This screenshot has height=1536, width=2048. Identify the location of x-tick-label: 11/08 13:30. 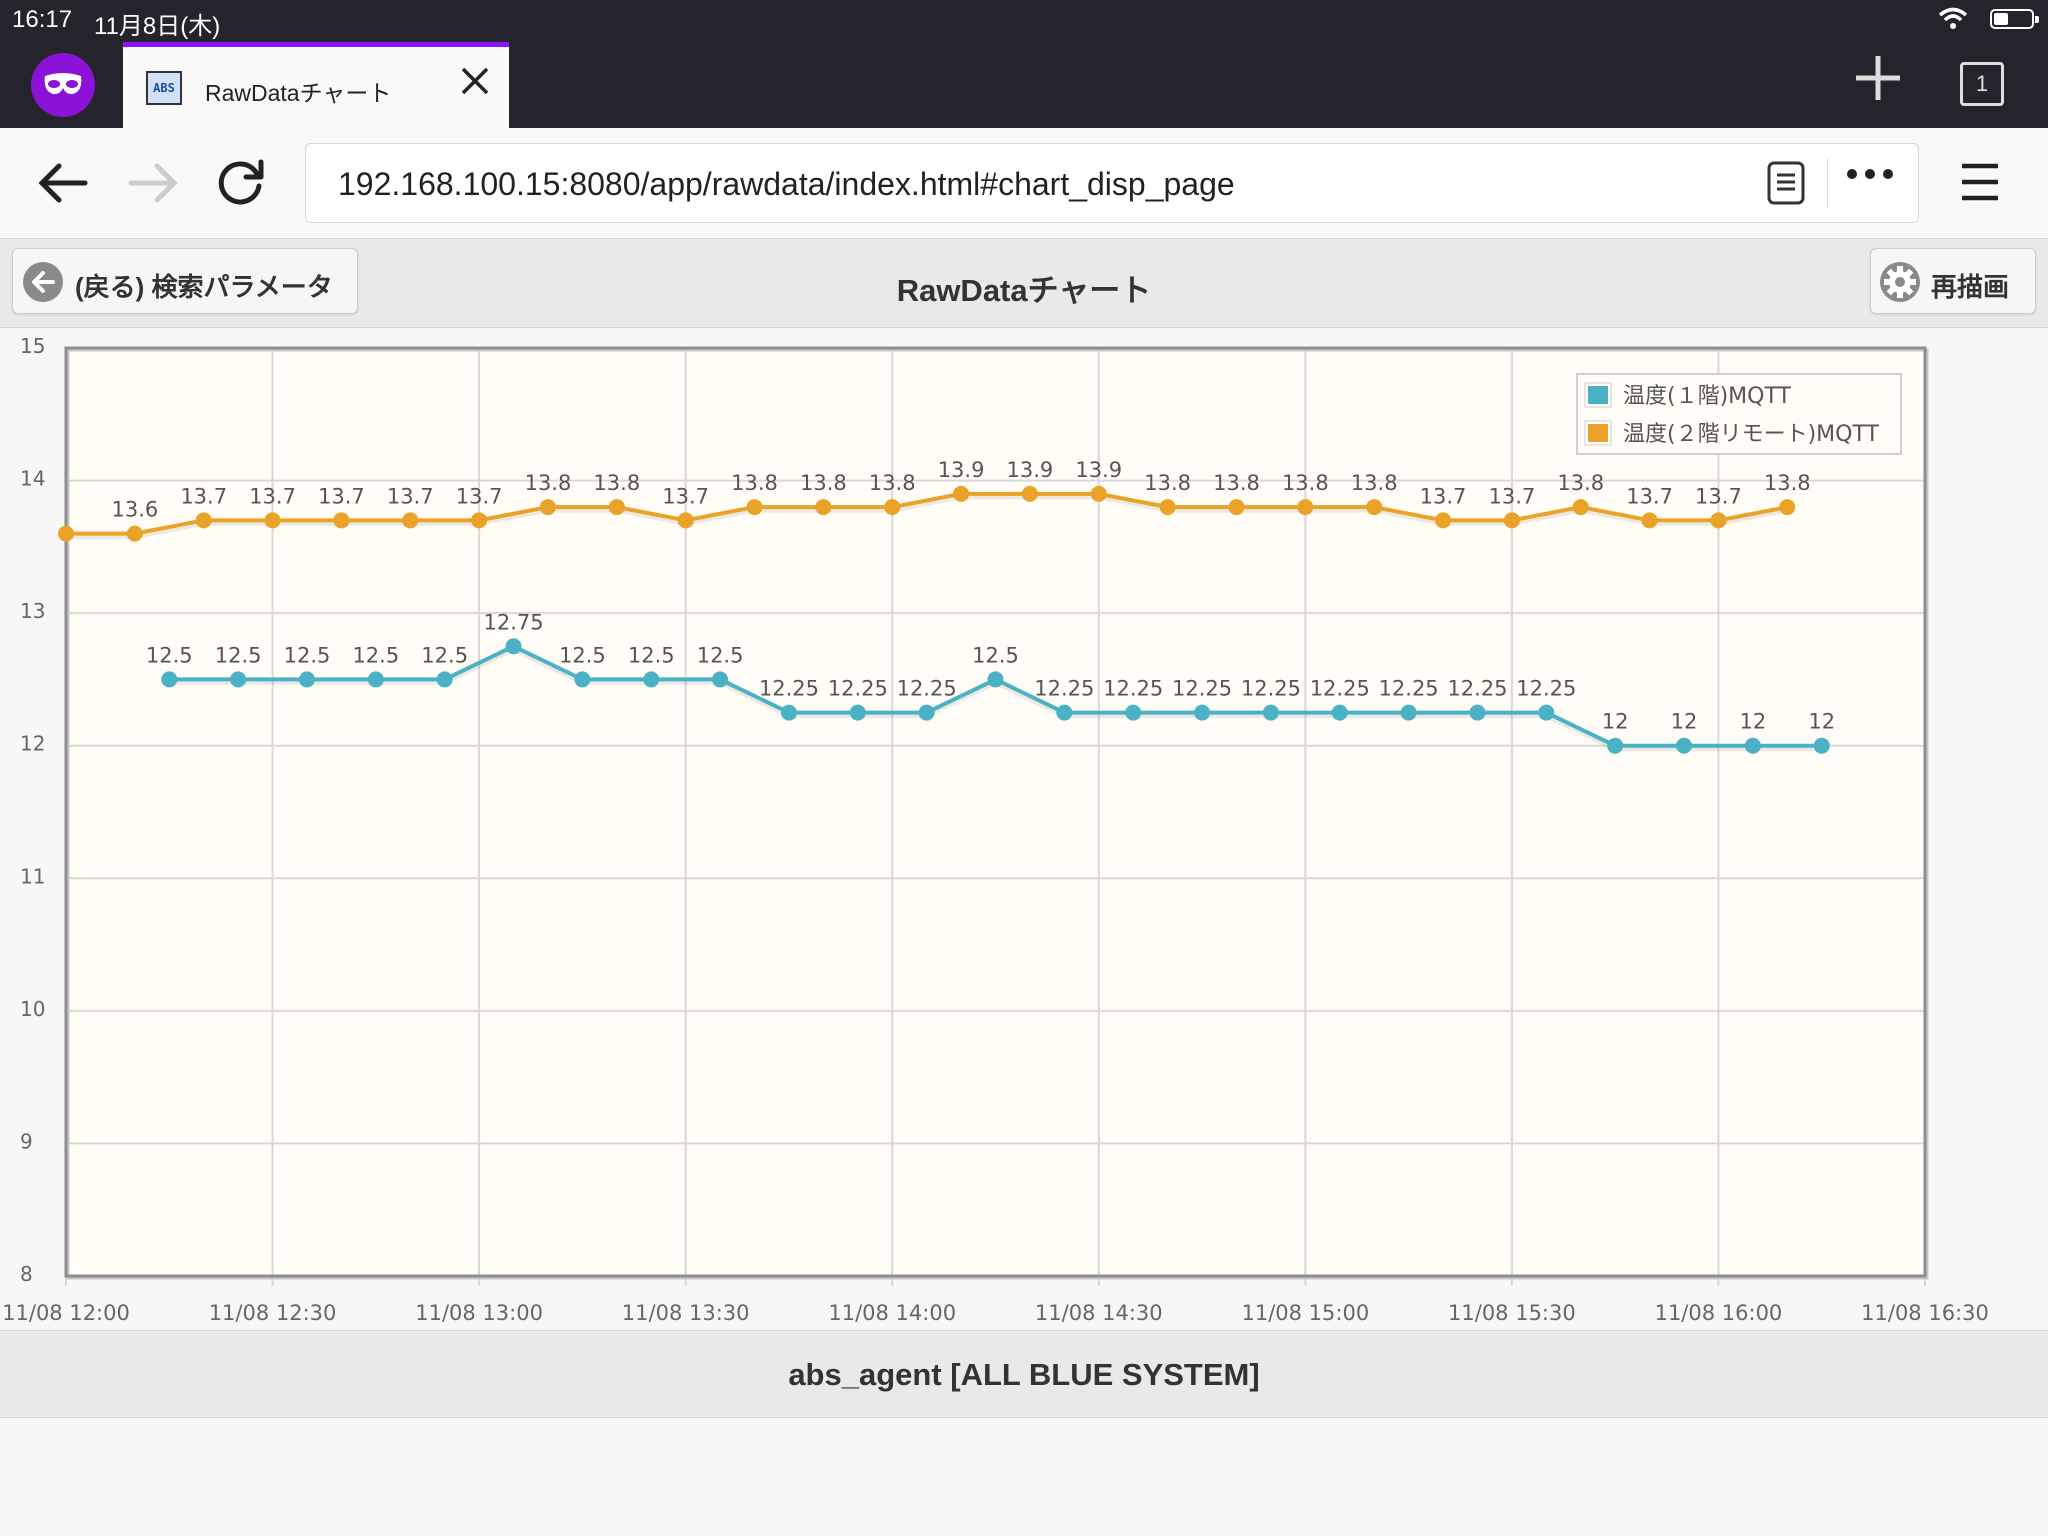
(686, 1313).